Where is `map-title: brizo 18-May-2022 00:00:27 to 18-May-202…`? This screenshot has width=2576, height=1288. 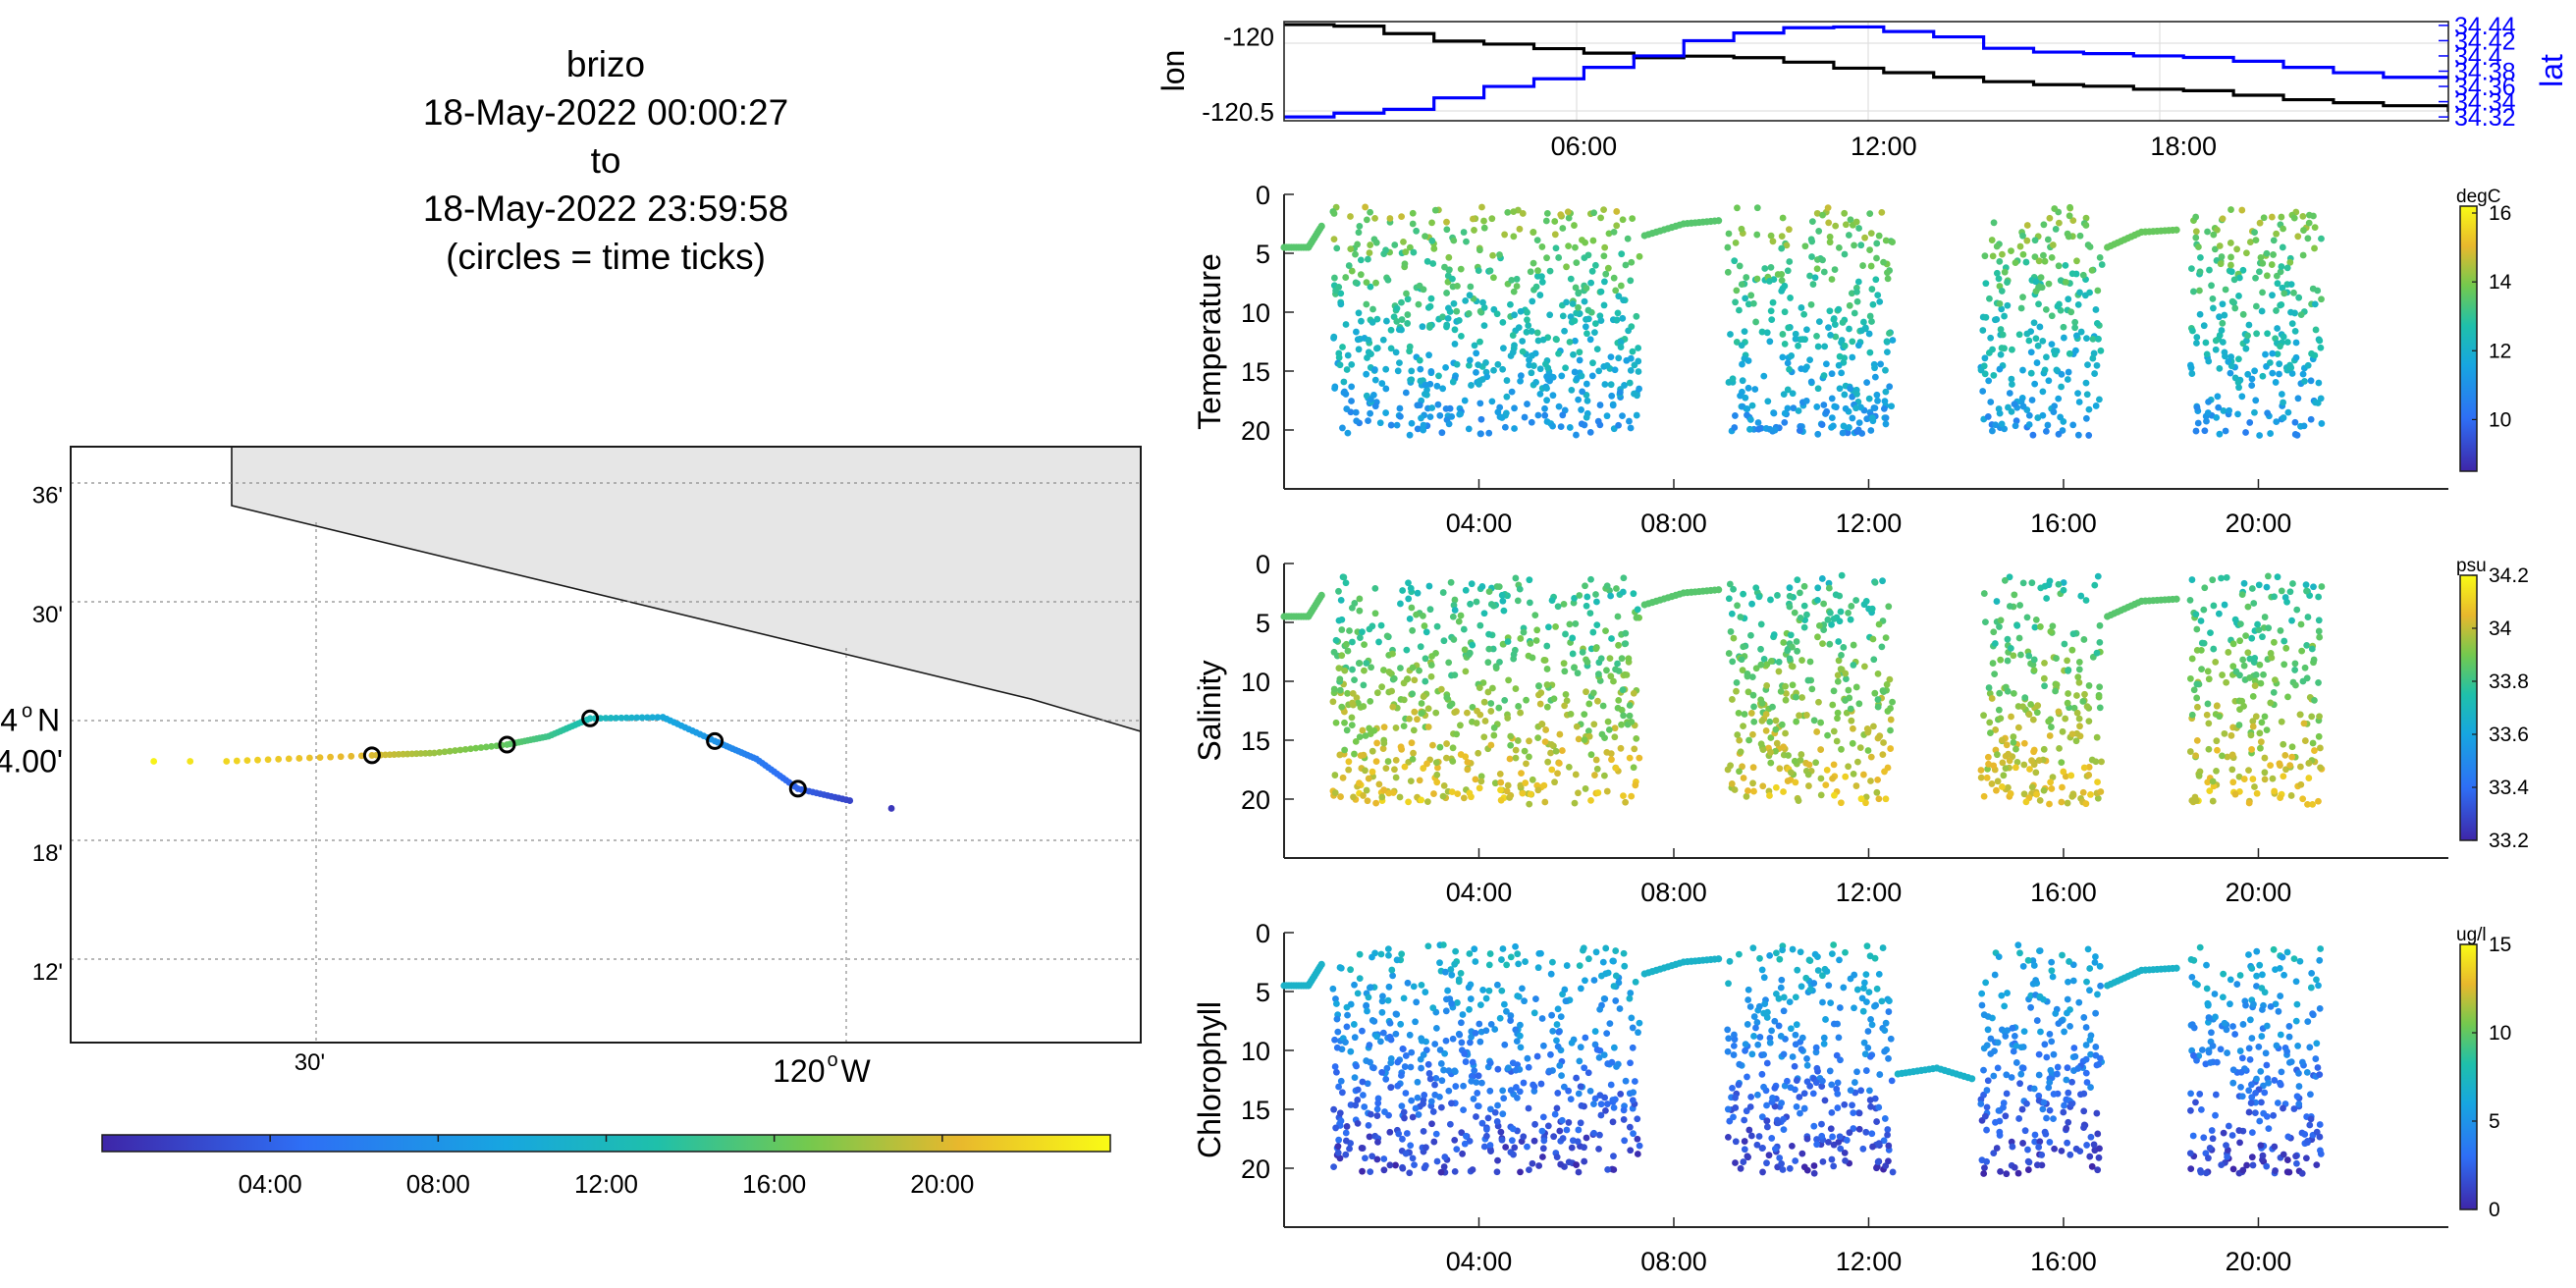 map-title: brizo 18-May-2022 00:00:27 to 18-May-202… is located at coordinates (605, 160).